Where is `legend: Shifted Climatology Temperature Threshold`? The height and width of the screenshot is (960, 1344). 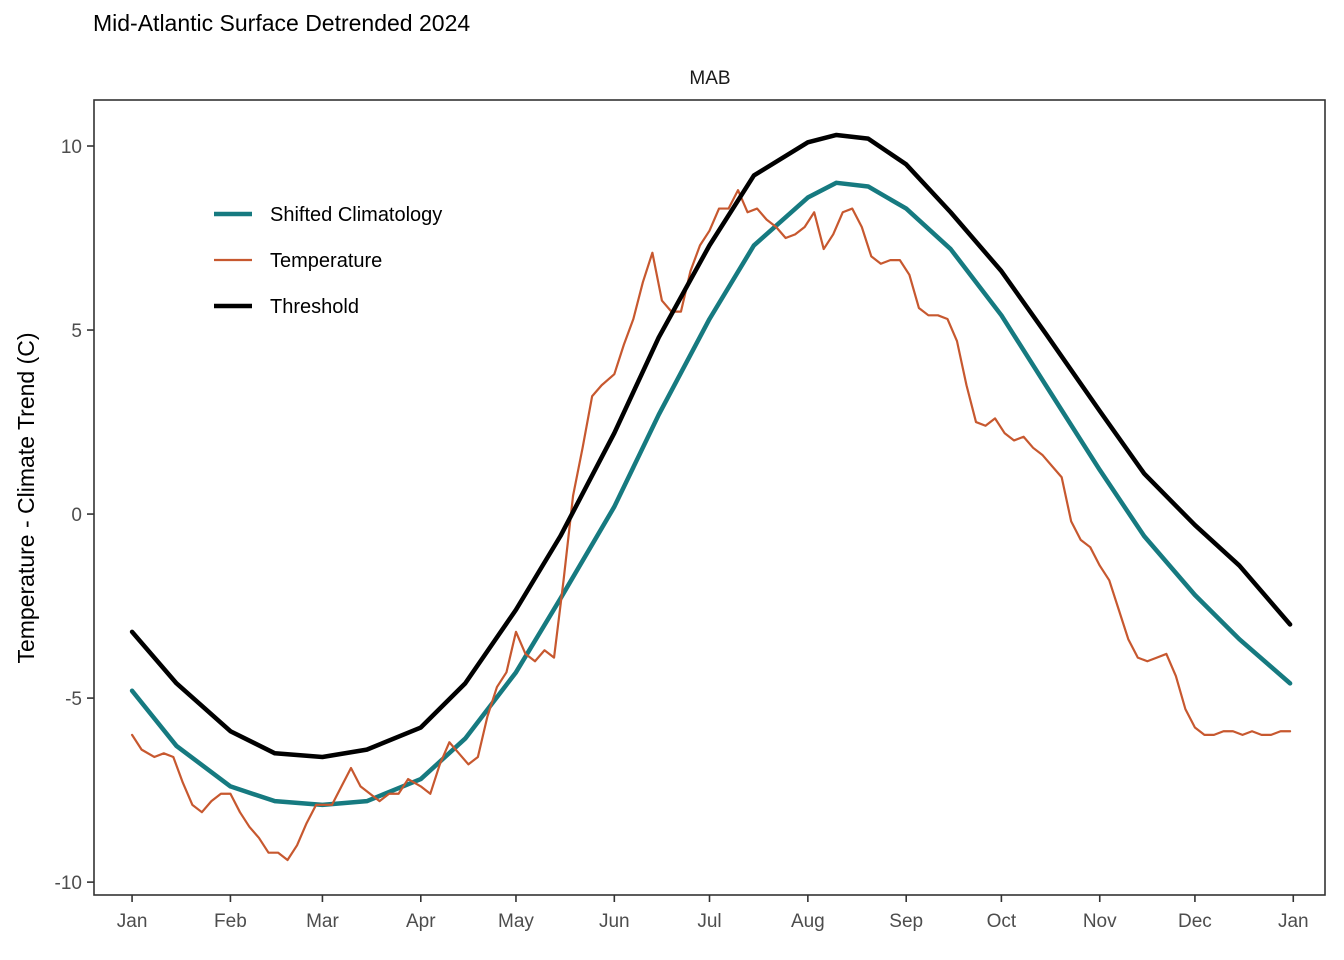
legend: Shifted Climatology Temperature Threshold is located at coordinates (328, 261).